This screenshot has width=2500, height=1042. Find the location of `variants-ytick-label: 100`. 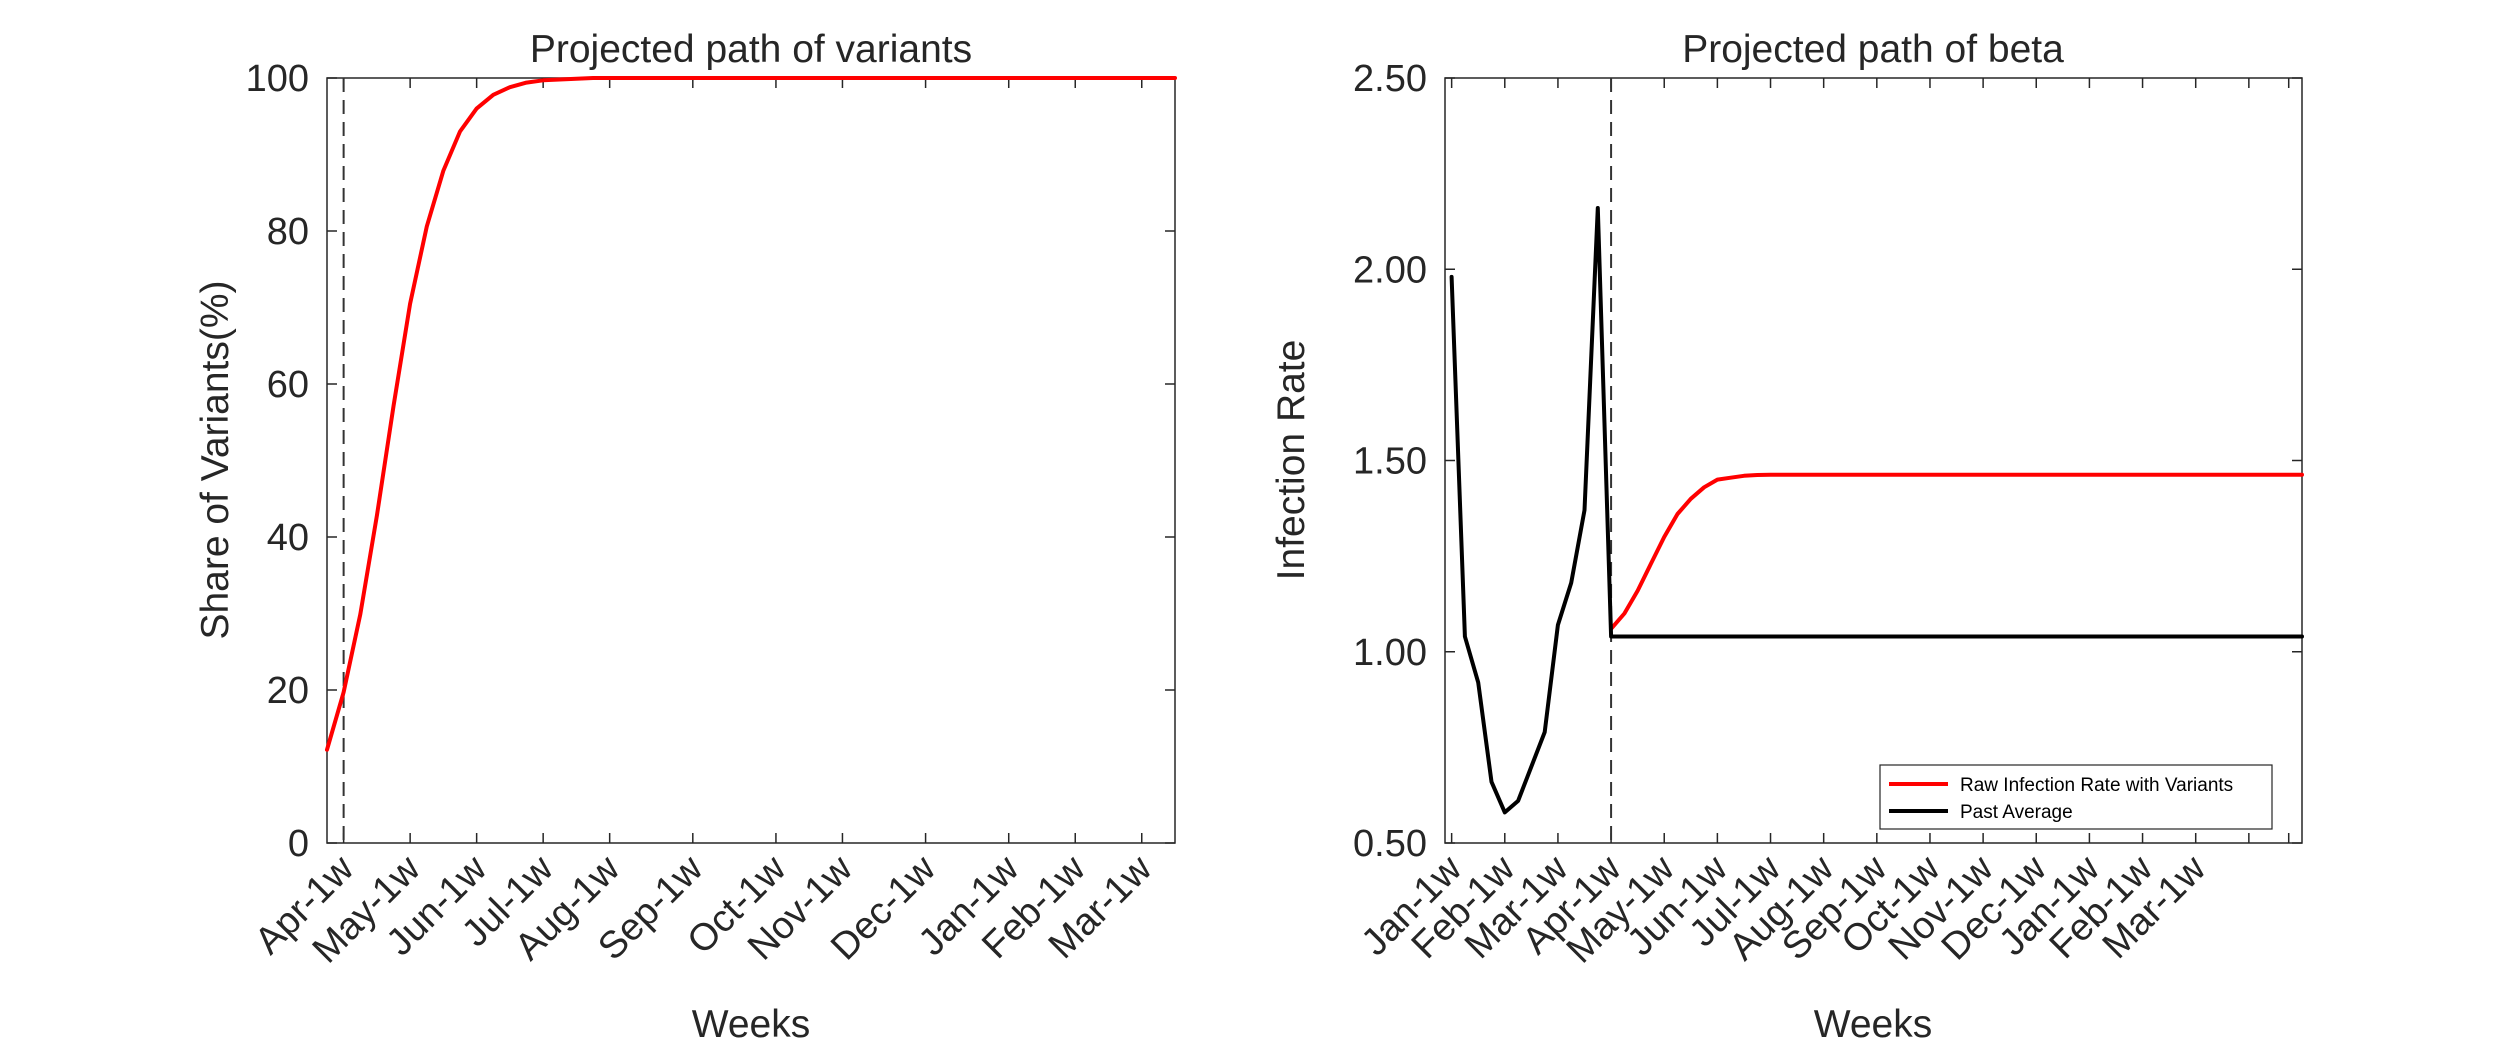

variants-ytick-label: 100 is located at coordinates (277, 79).